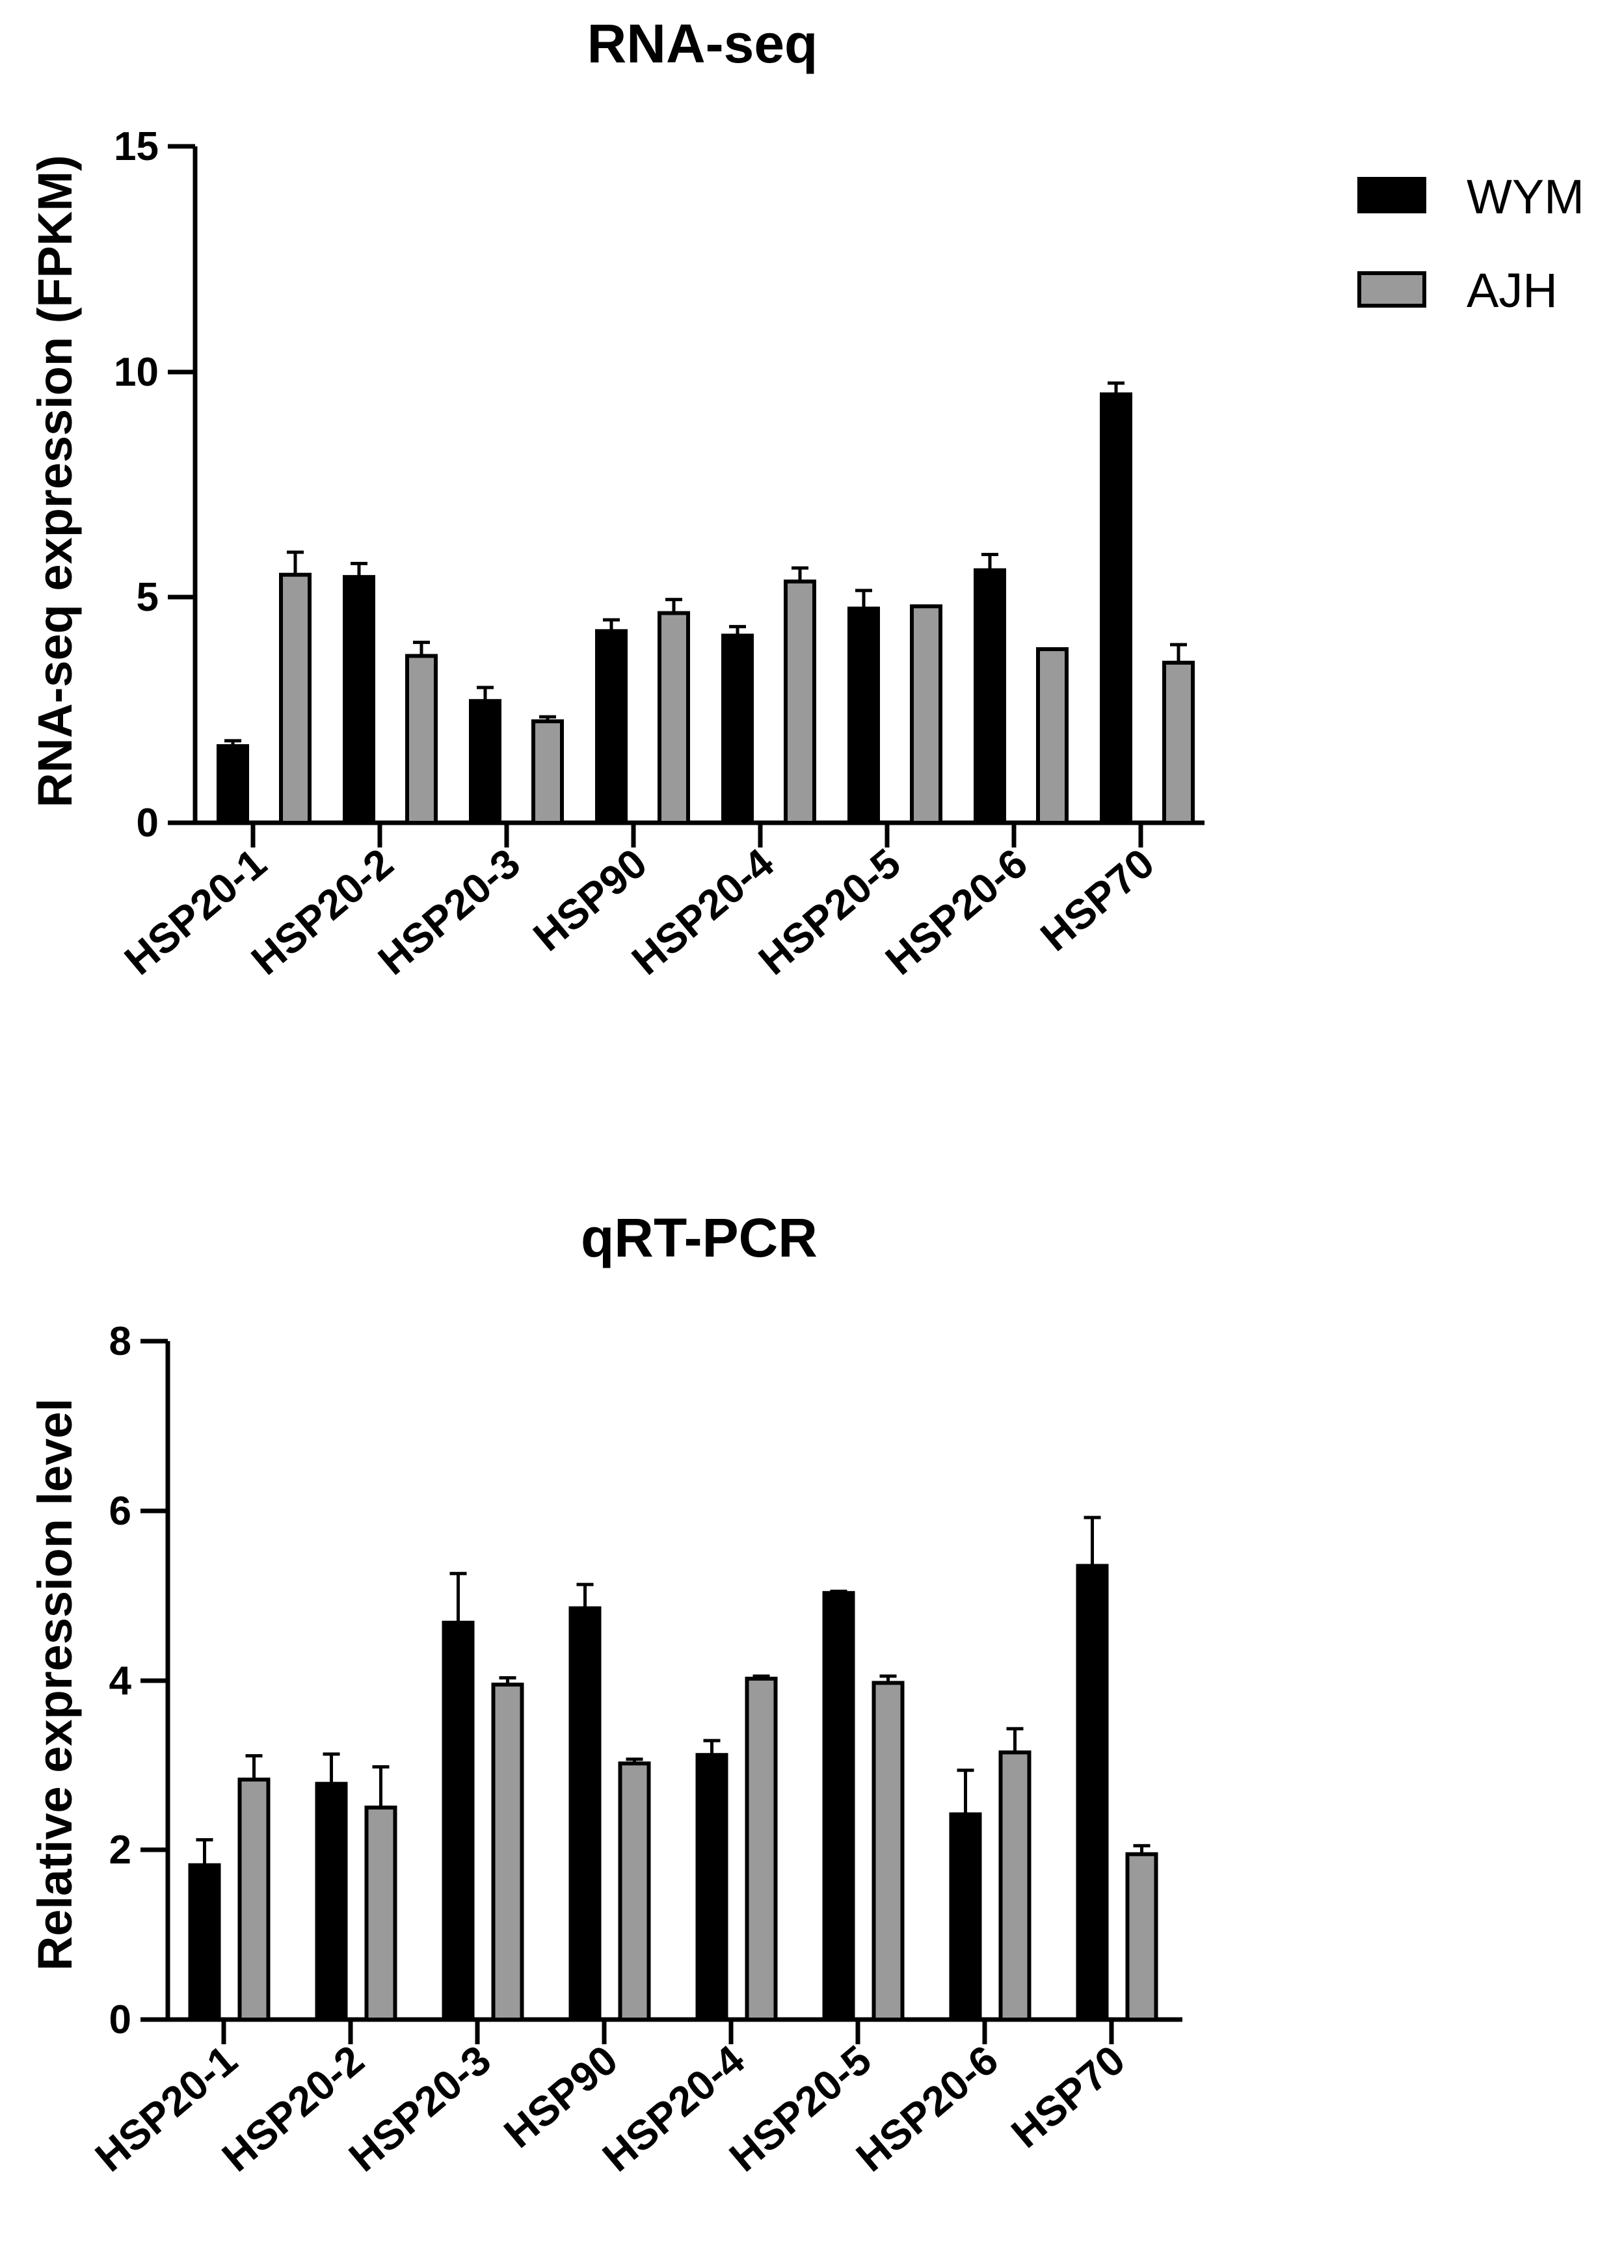 The height and width of the screenshot is (2268, 1624). I want to click on y-ticks: 0 2 4 6 8, so click(138, 1680).